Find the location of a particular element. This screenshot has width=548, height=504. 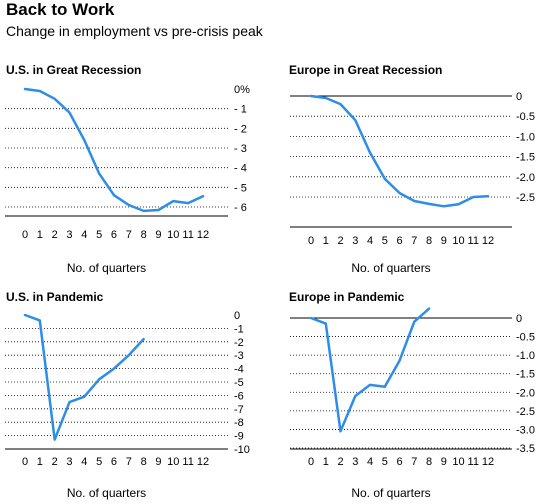

panel-title: Europe in Great Recession is located at coordinates (365, 70).